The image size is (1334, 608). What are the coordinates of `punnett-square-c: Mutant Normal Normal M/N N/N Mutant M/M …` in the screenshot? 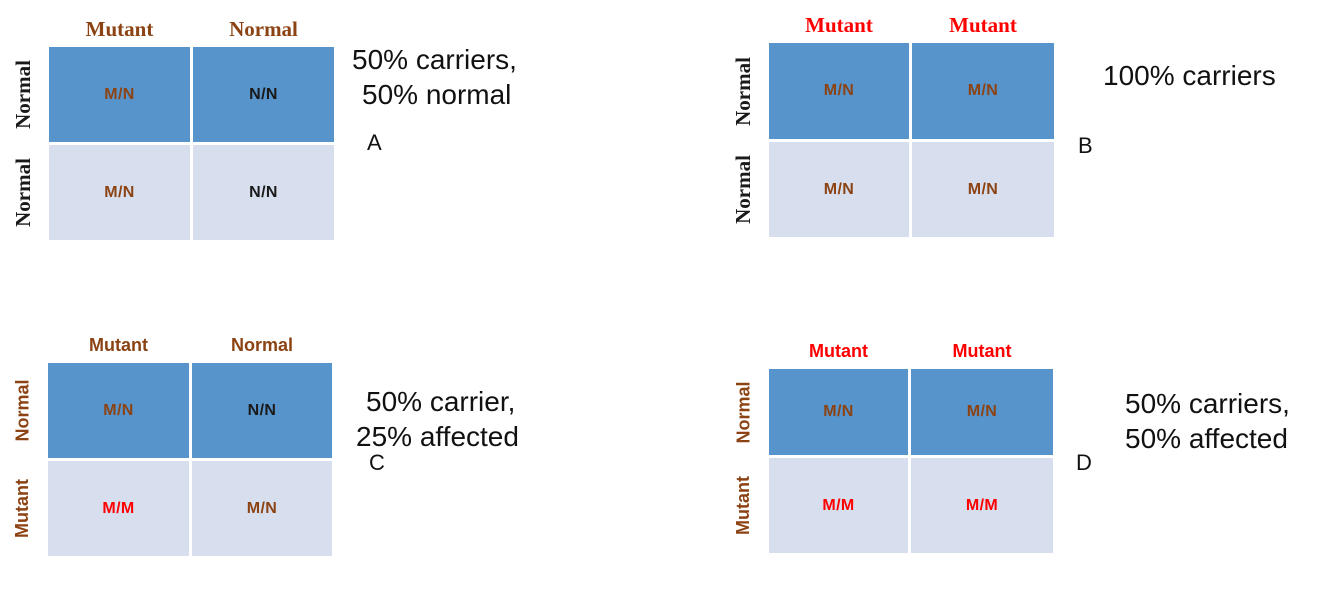 It's located at (166, 443).